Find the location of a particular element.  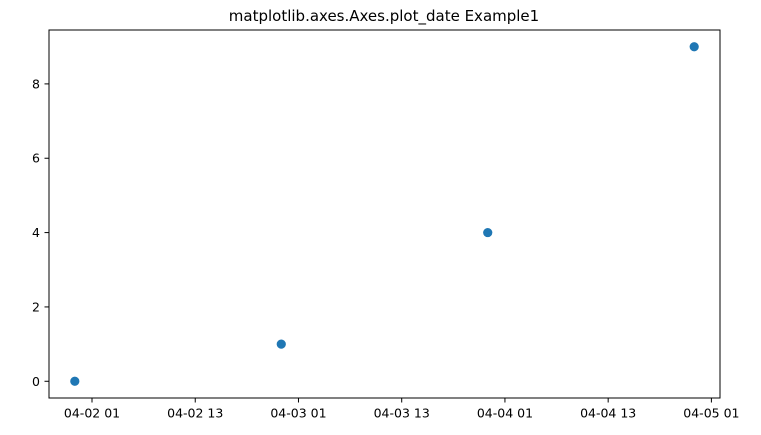

y-tick-label-4: 8 is located at coordinates (36, 83).